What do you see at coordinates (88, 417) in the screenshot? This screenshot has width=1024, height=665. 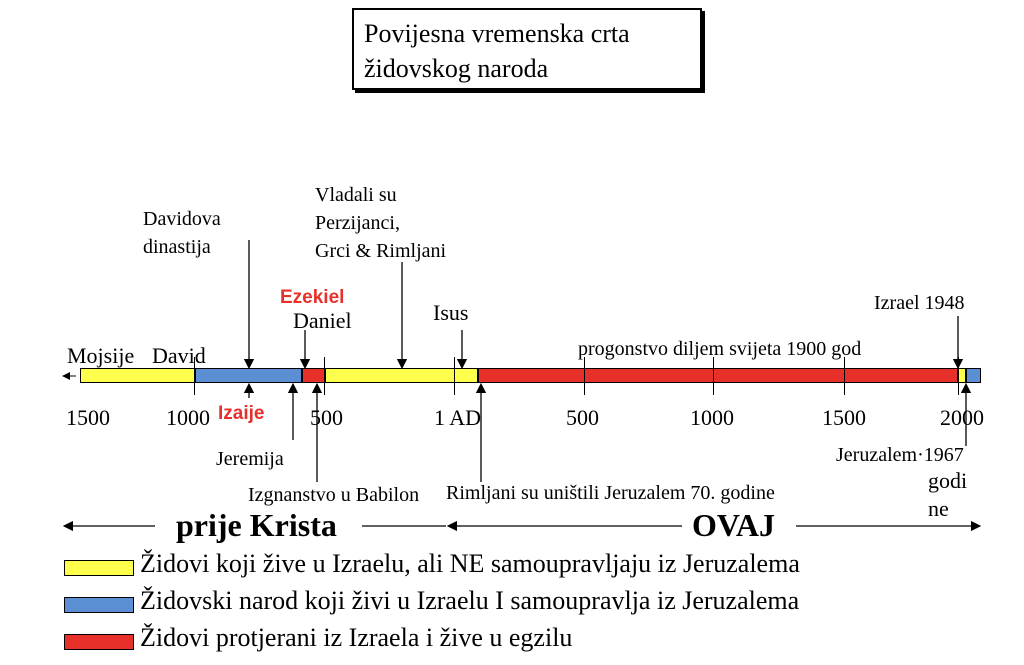 I see `tick-label-1500bc: 1500` at bounding box center [88, 417].